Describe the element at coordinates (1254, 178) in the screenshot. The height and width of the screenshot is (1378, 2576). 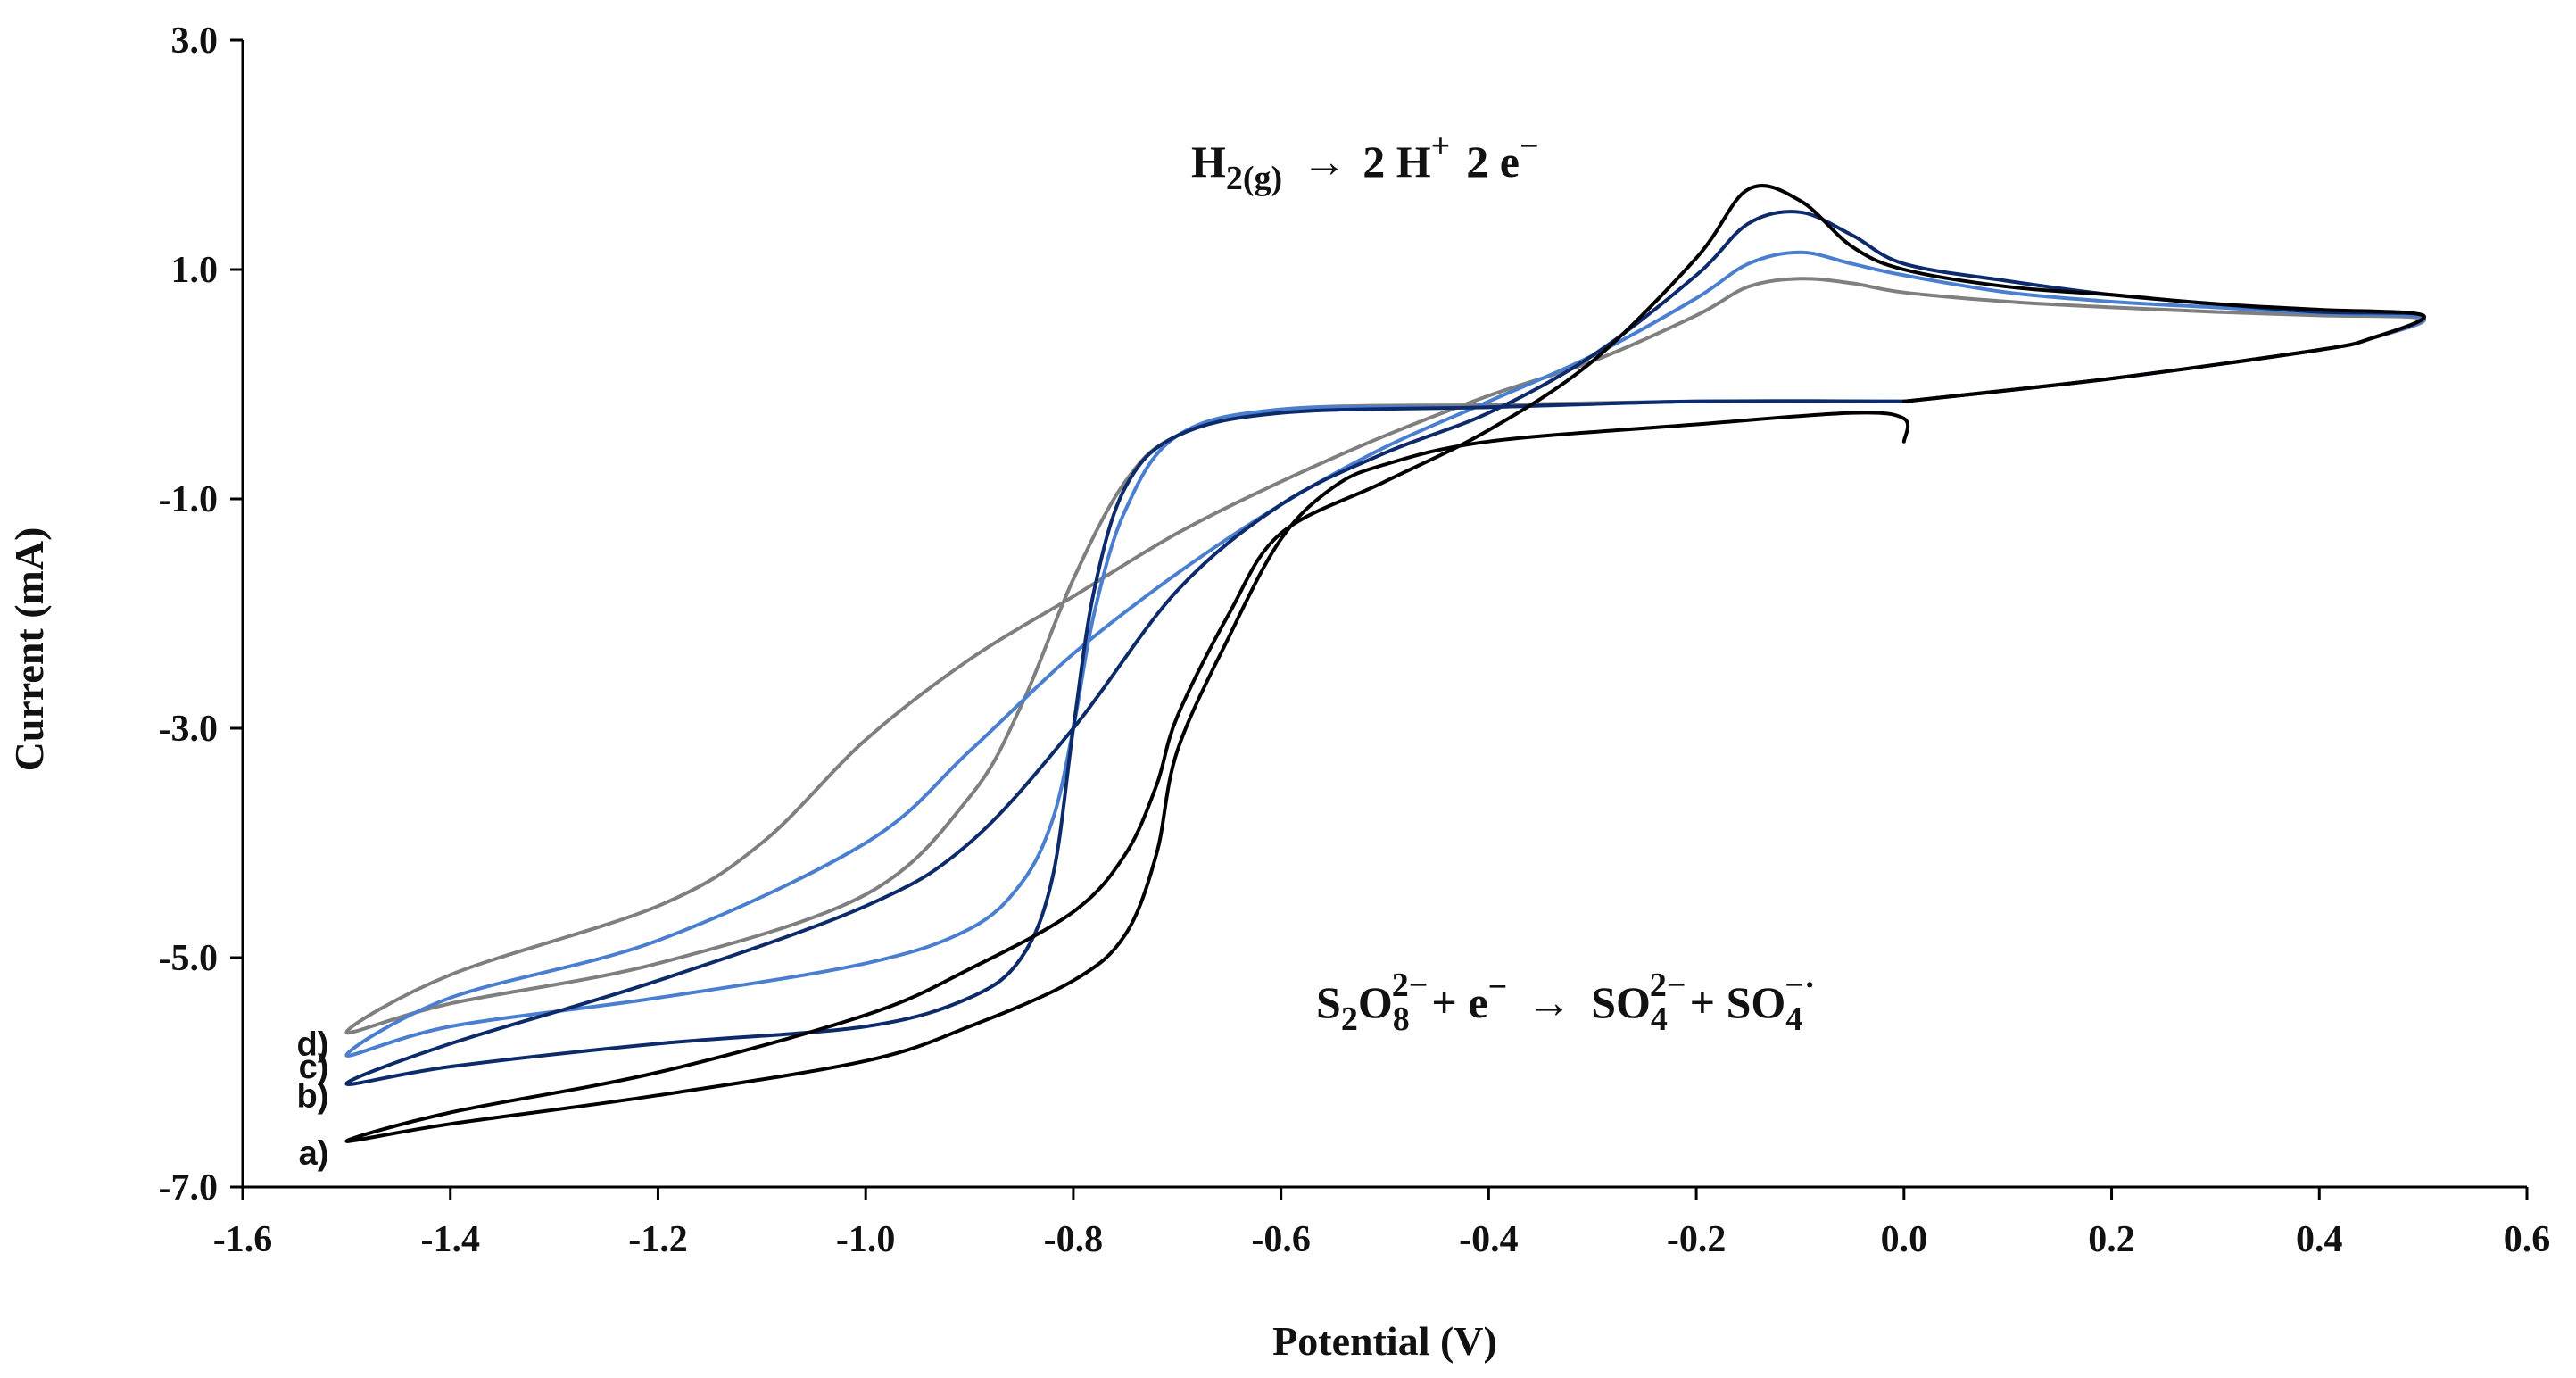
I see `eq1-lhs-sub: 2(g)` at that location.